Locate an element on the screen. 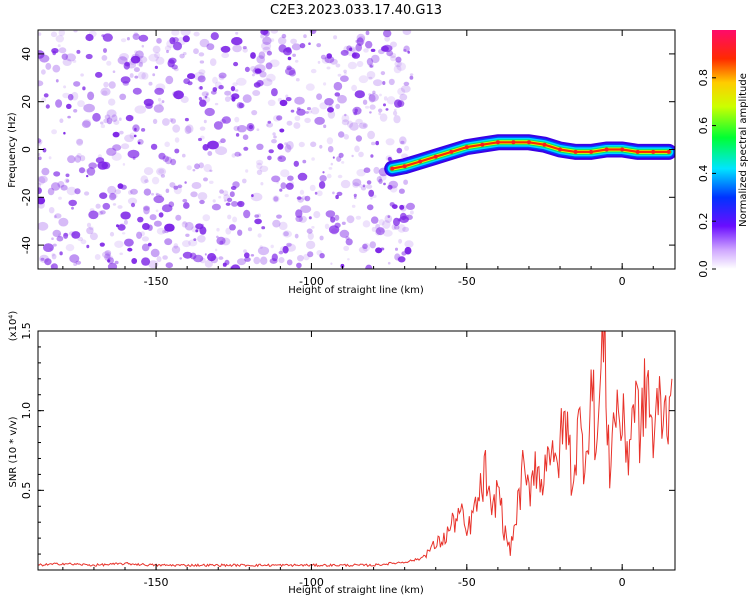 The height and width of the screenshot is (600, 750). y-tick-label: 1.0 is located at coordinates (26, 411).